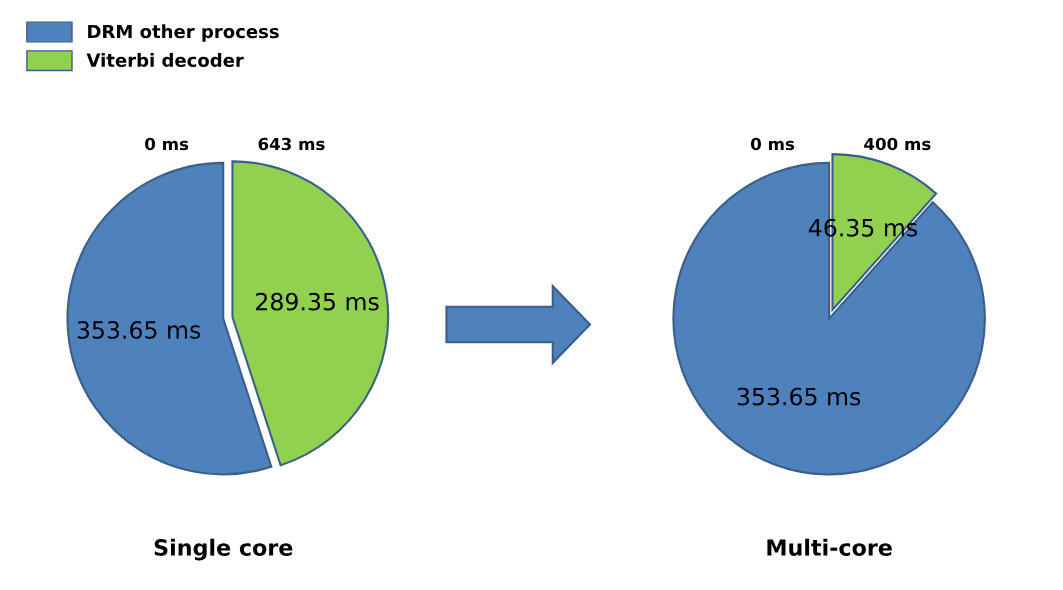 The image size is (1063, 590). I want to click on text: 643 ms, so click(291, 144).